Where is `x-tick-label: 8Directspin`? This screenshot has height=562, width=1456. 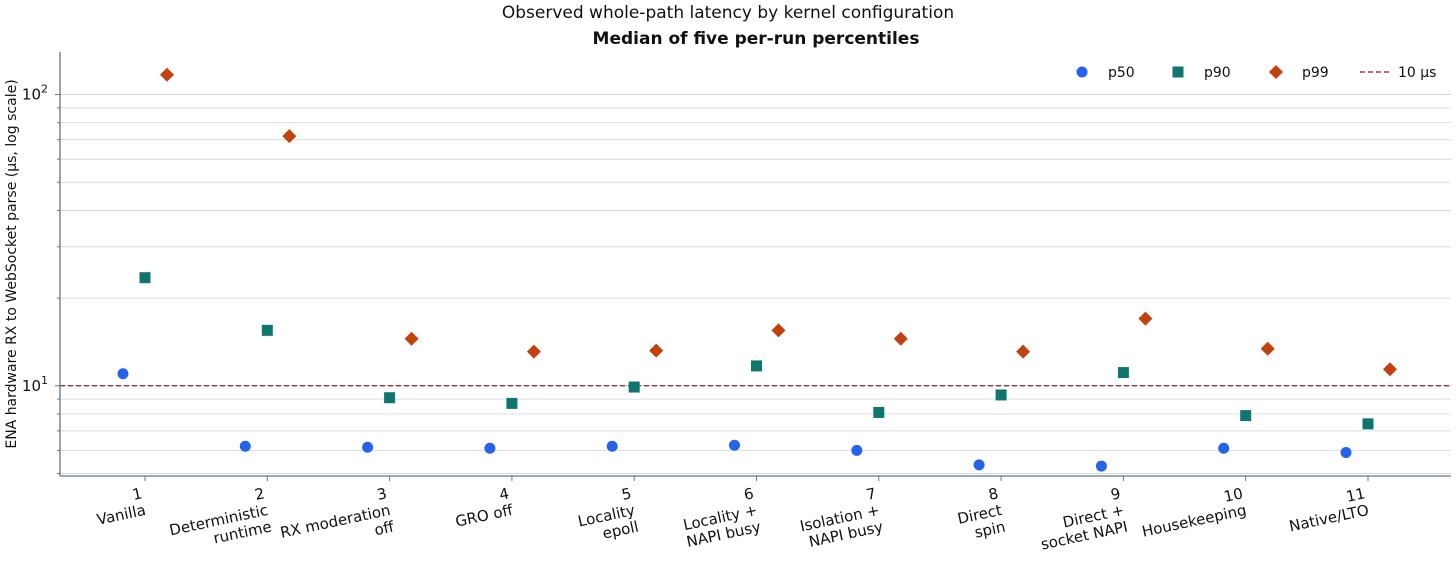 x-tick-label: 8Directspin is located at coordinates (979, 514).